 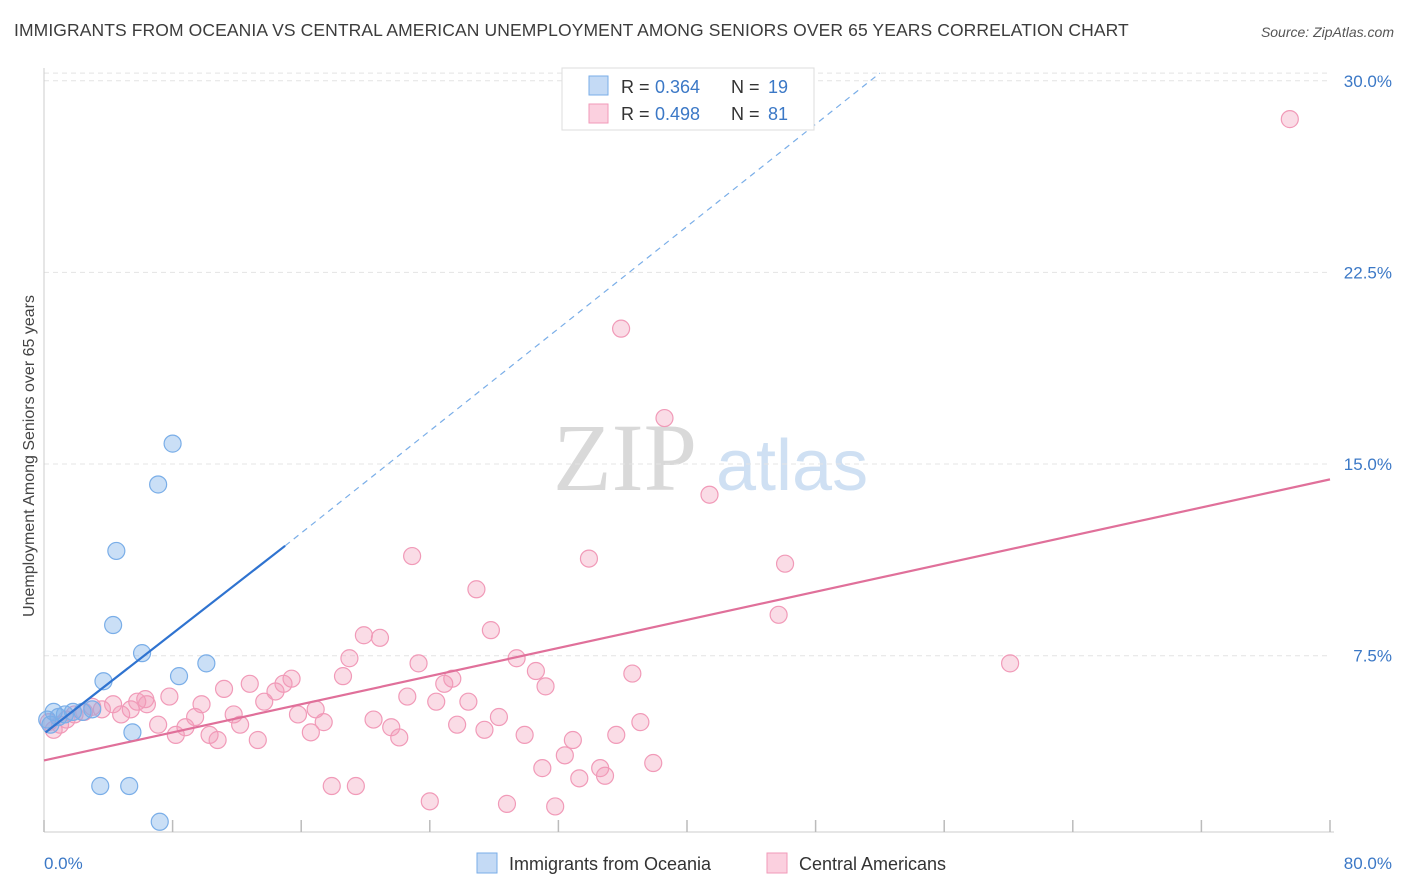 I want to click on source-label: Source: ZipAtlas.com, so click(x=1327, y=32).